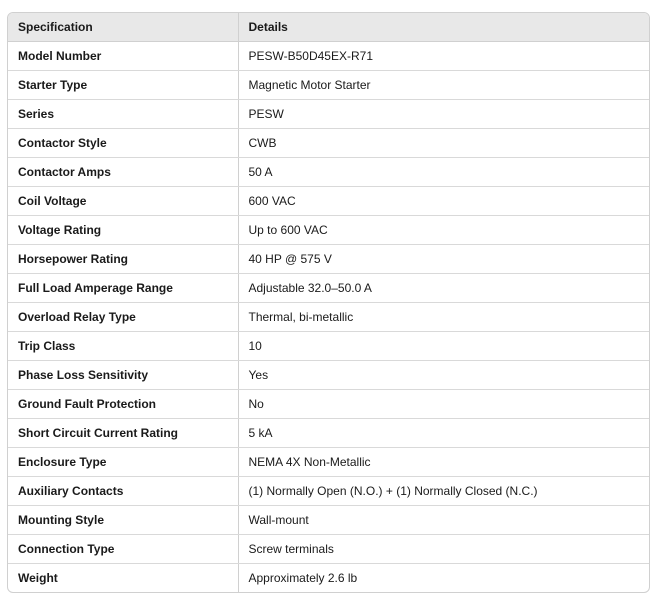 Image resolution: width=659 pixels, height=600 pixels. What do you see at coordinates (443, 230) in the screenshot?
I see `spec-value-cell: Up to 600 VAC` at bounding box center [443, 230].